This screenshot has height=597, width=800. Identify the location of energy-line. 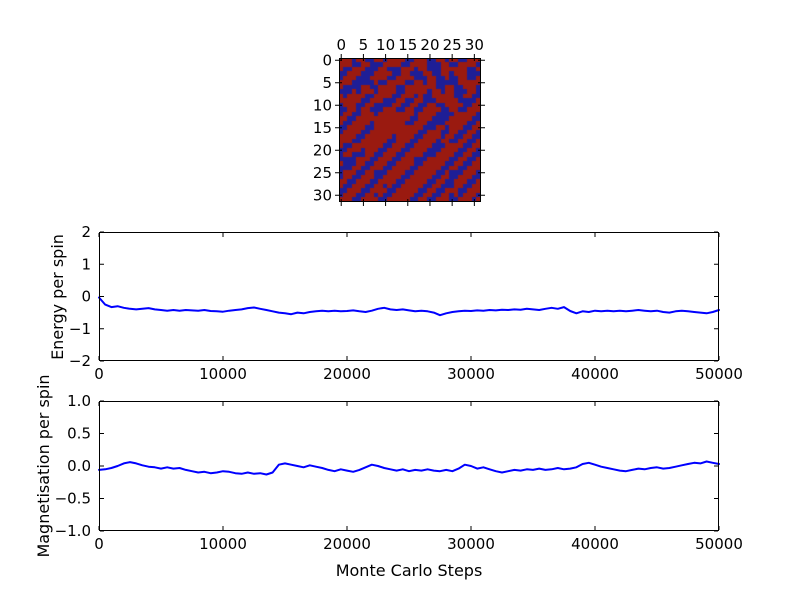
(409, 306).